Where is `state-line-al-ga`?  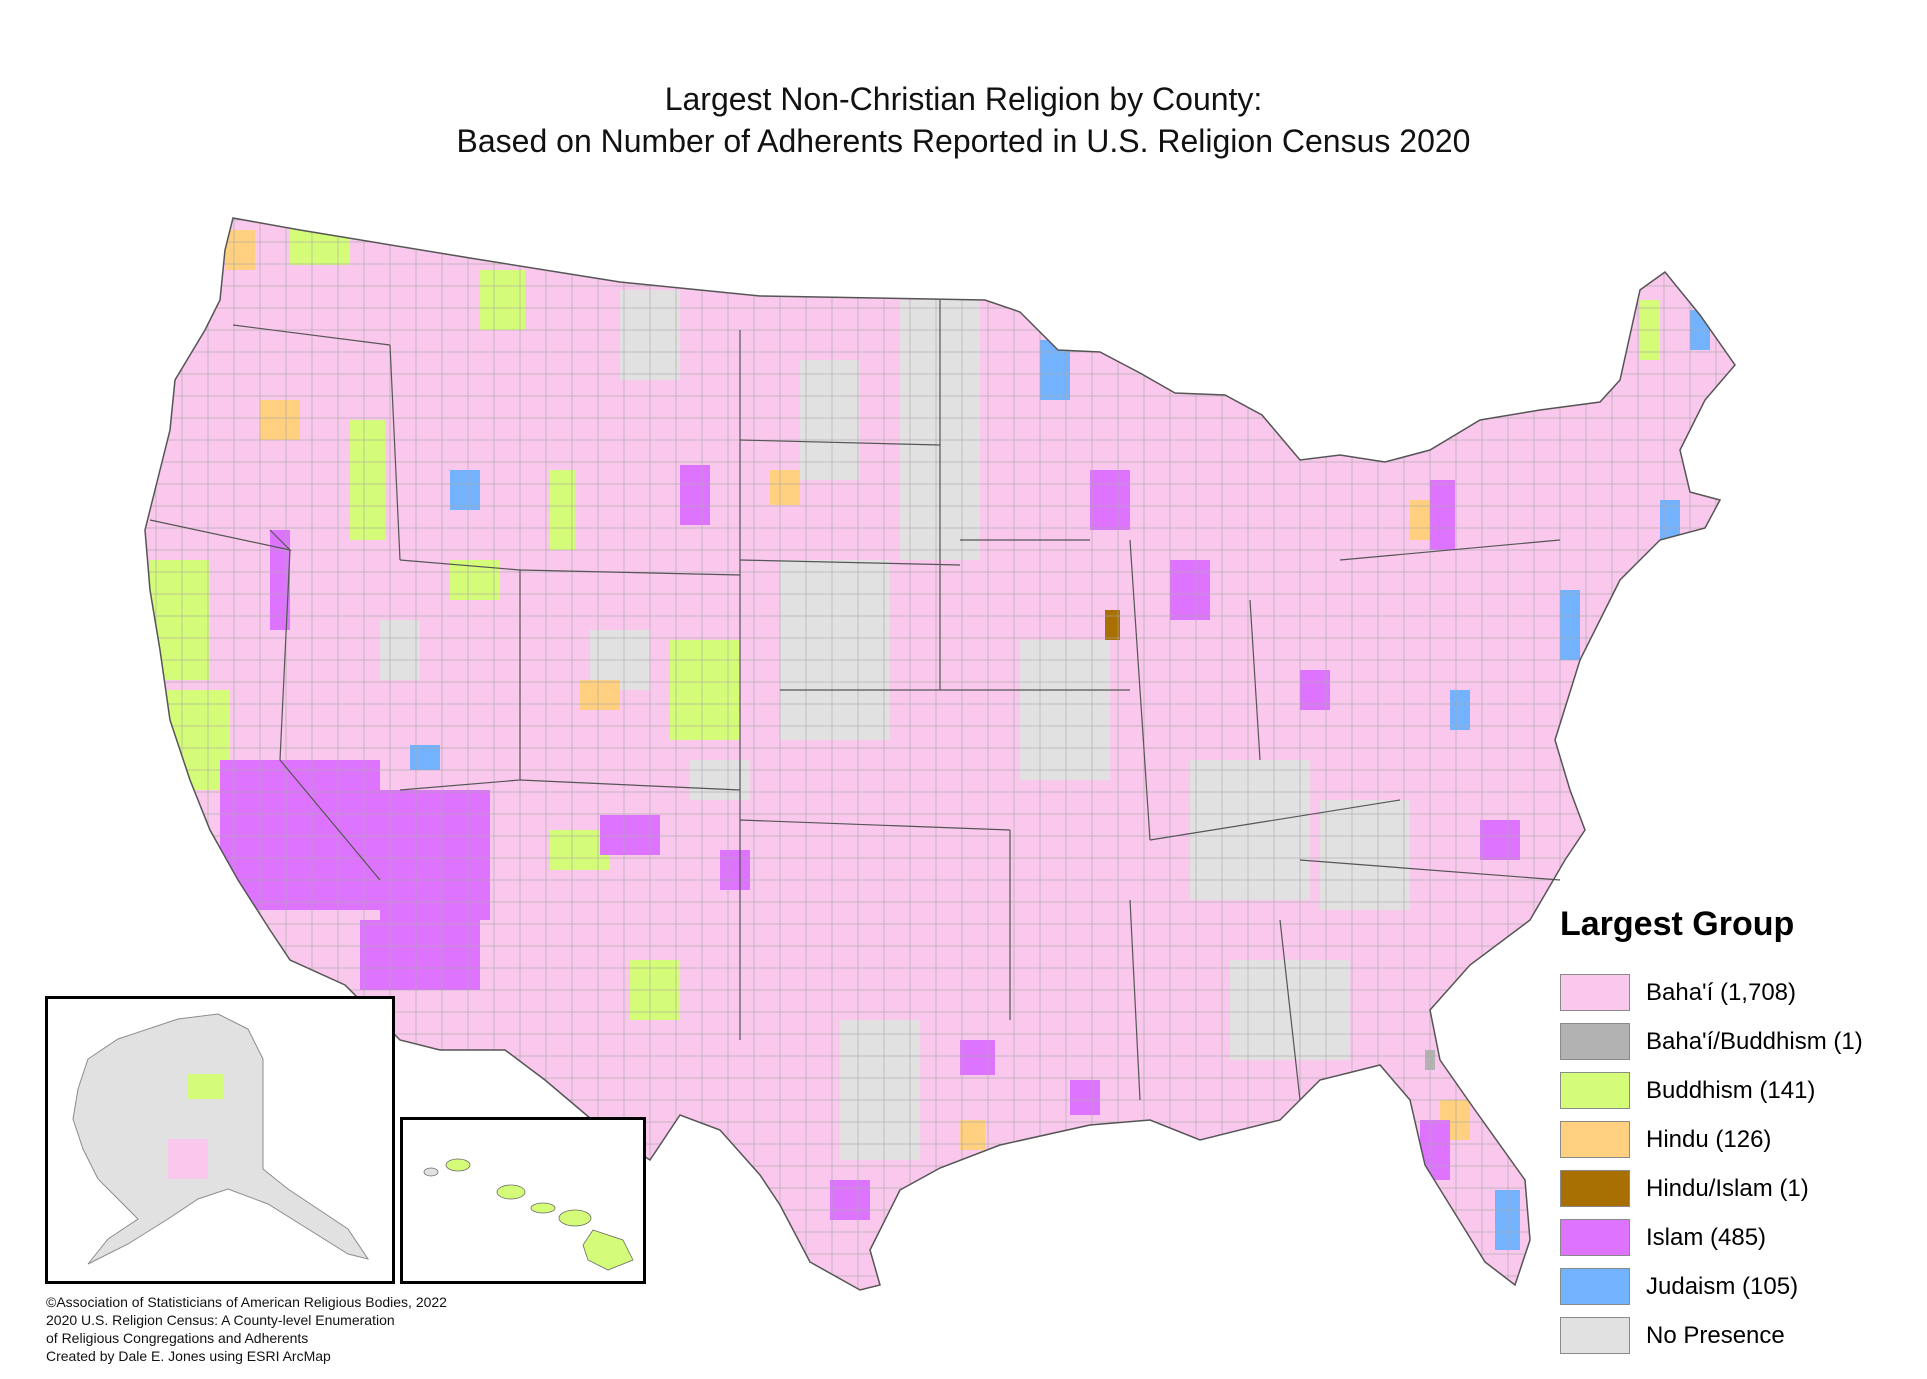 state-line-al-ga is located at coordinates (1290, 1010).